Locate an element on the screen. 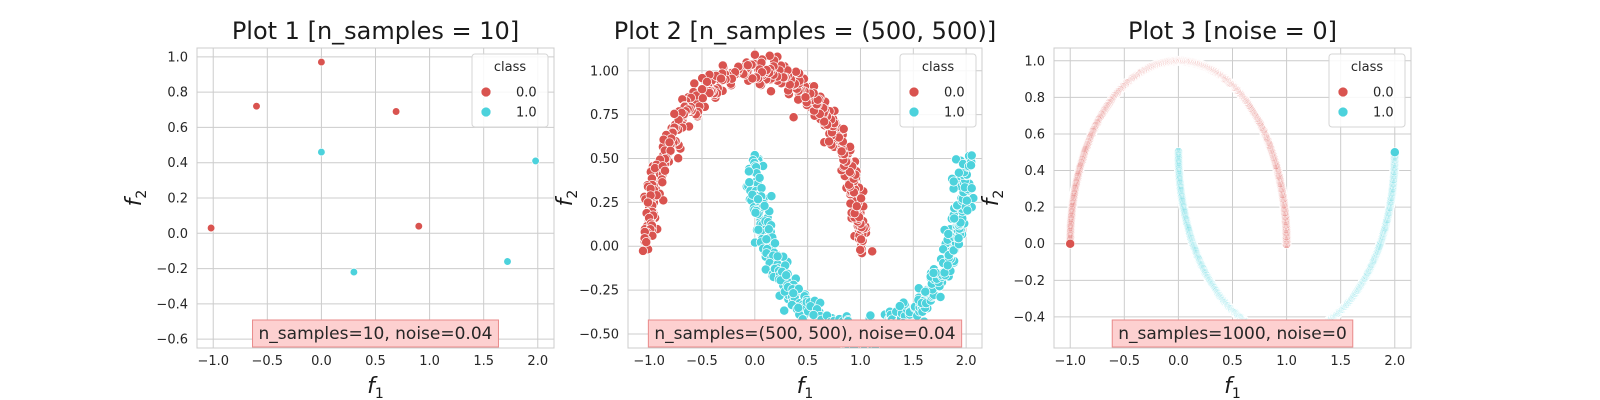  y-tick-label: 0.0 is located at coordinates (177, 234).